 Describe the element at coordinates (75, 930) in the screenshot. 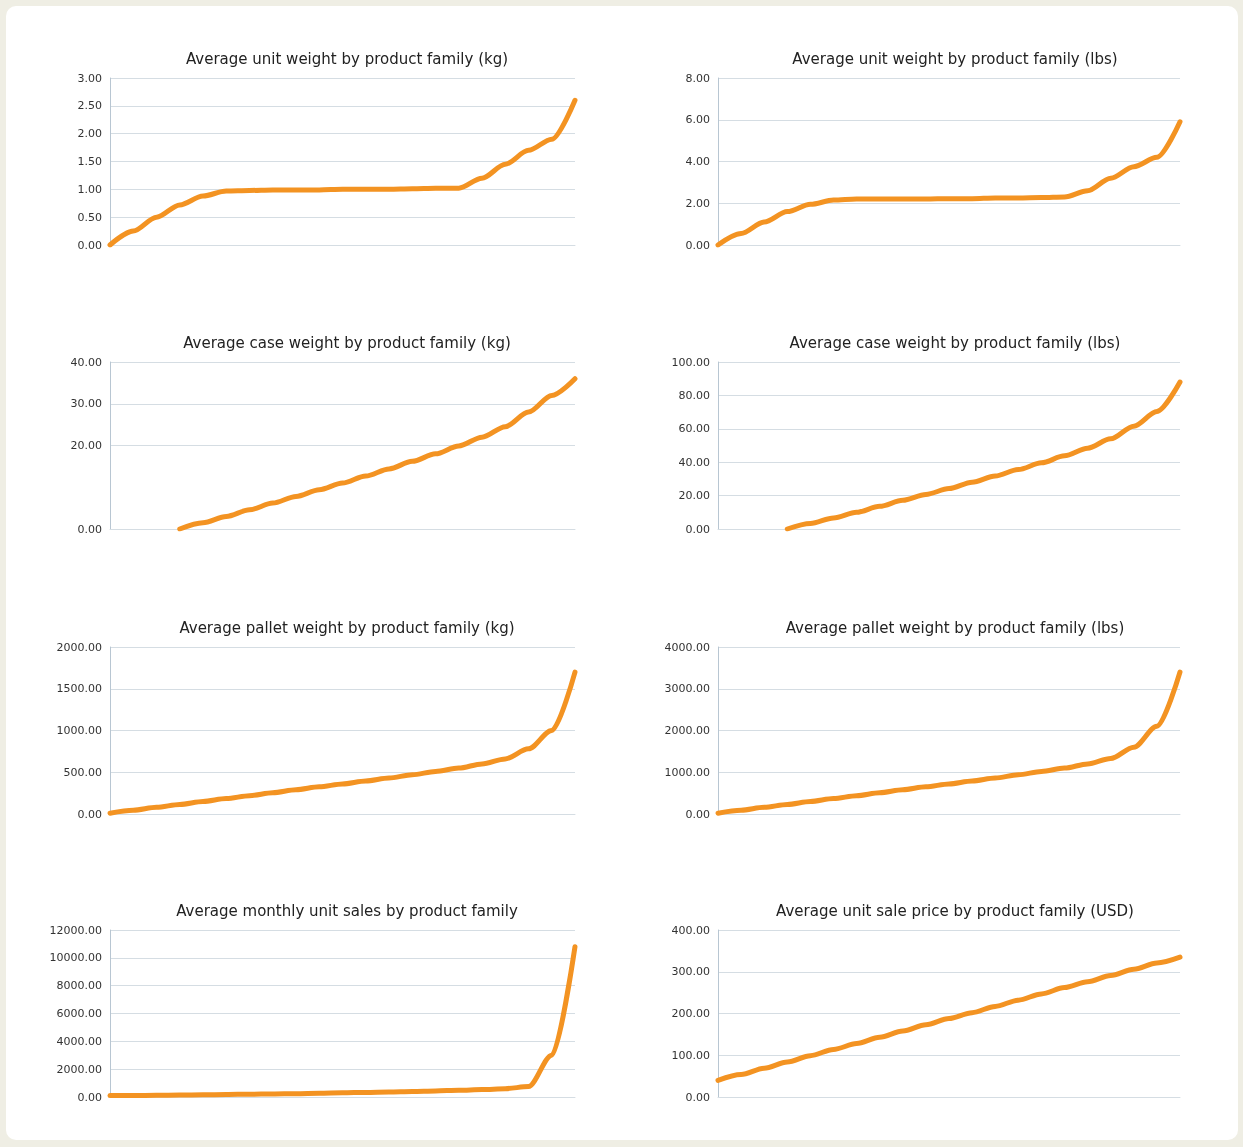

I see `y-tick-label: 12000.00` at that location.